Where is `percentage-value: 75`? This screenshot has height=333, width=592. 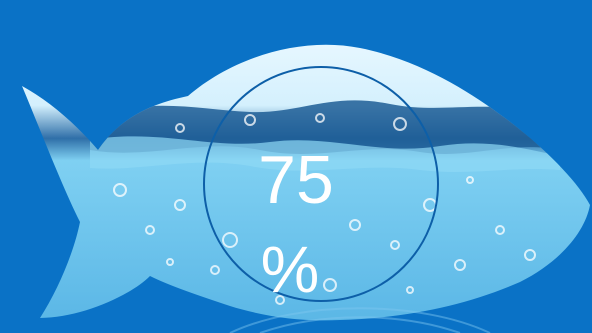
percentage-value: 75 is located at coordinates (296, 180).